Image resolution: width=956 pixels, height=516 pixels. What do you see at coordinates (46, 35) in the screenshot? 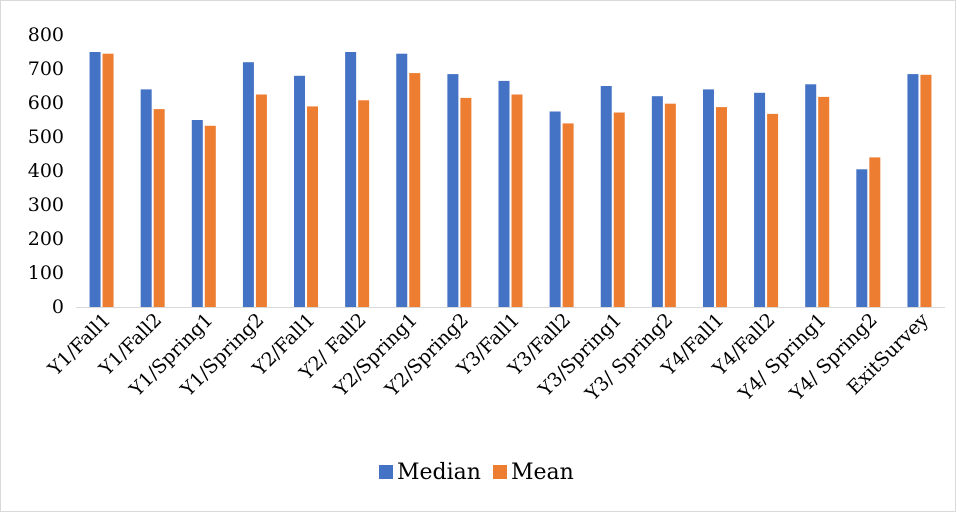
I see `y-tick-label: 800` at bounding box center [46, 35].